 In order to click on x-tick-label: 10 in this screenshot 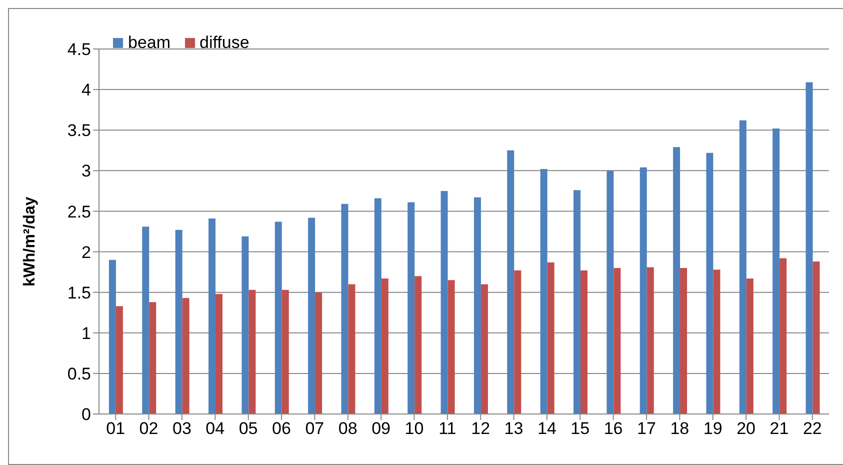, I will do `click(414, 428)`.